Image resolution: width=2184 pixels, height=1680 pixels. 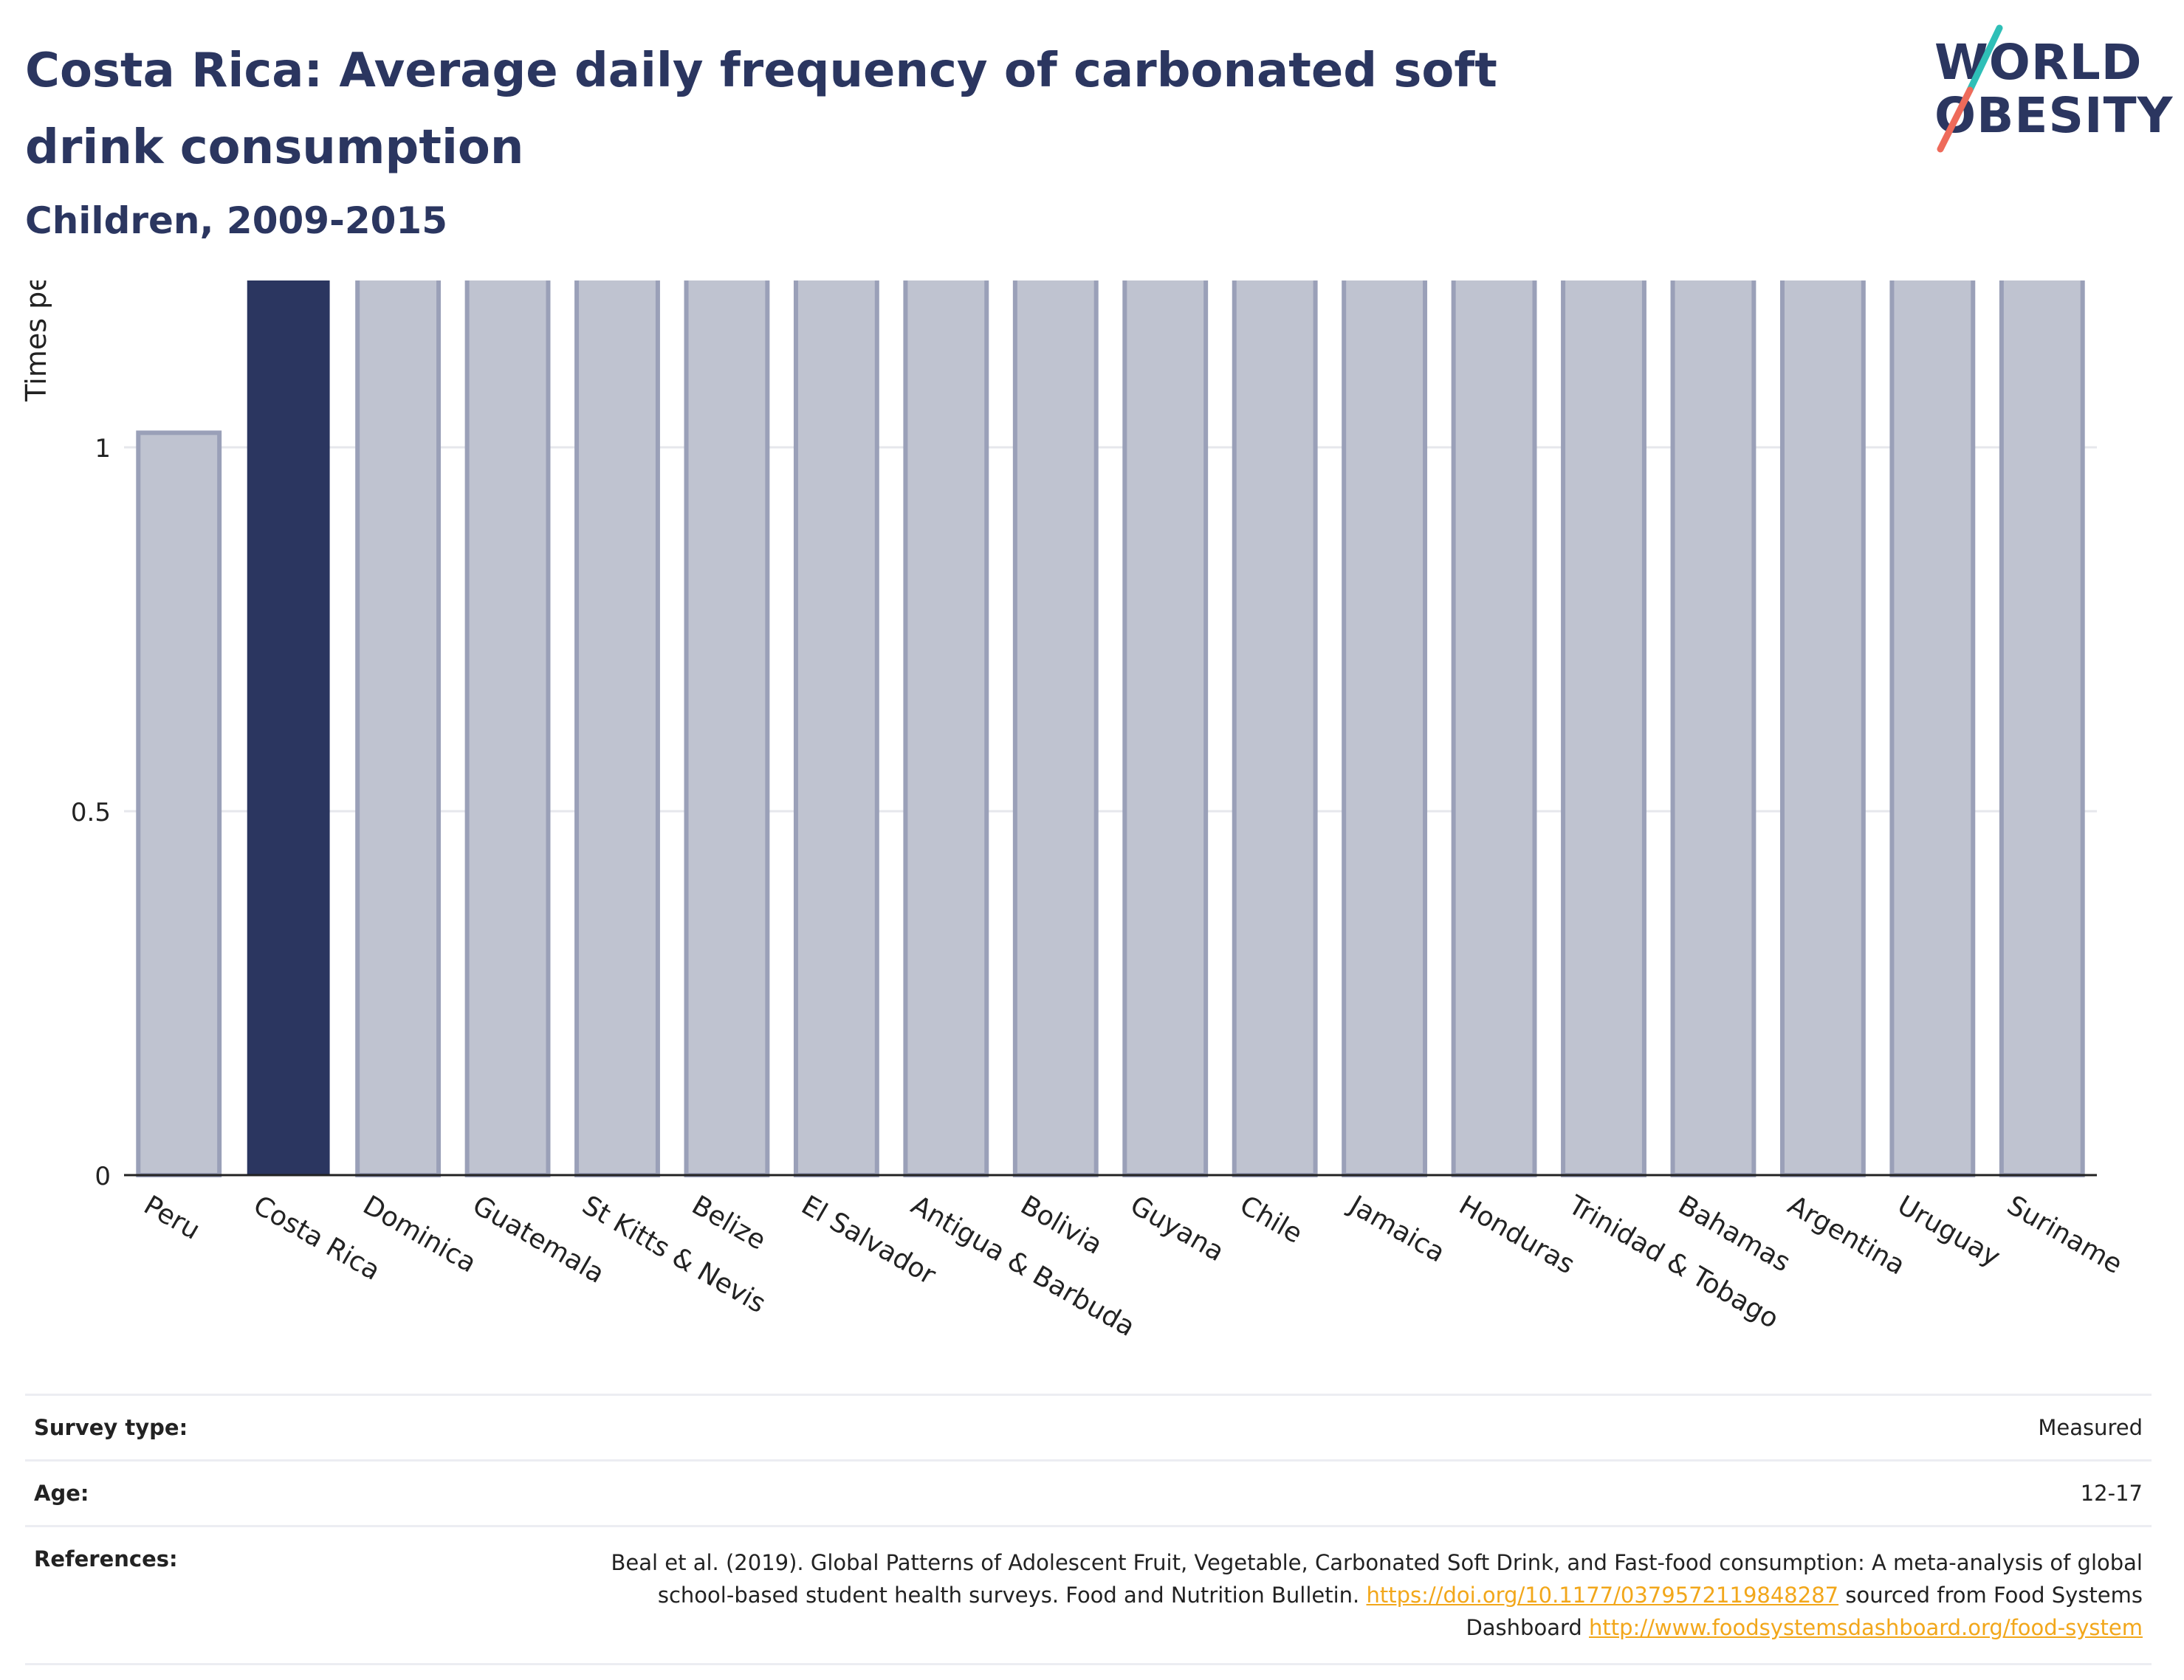 What do you see at coordinates (1846, 1235) in the screenshot?
I see `x-tick-label: Argentina` at bounding box center [1846, 1235].